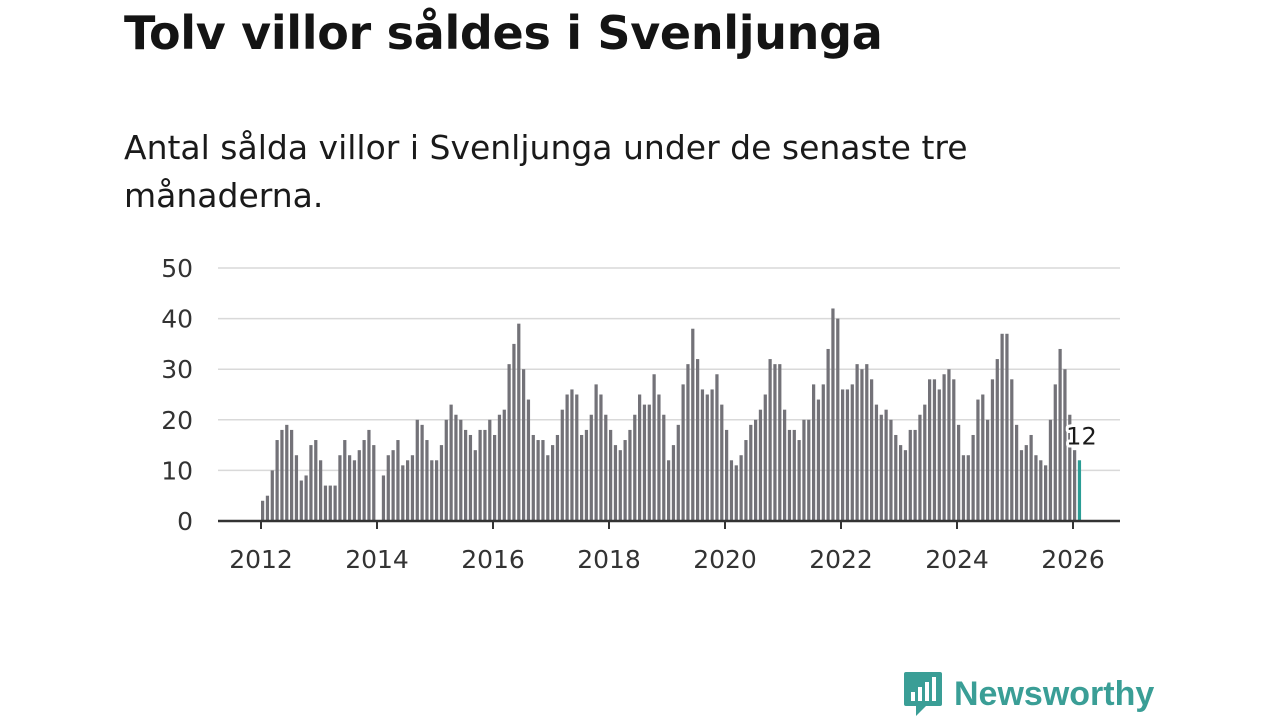  What do you see at coordinates (923, 694) in the screenshot?
I see `bar-chart-speech-bubble-icon` at bounding box center [923, 694].